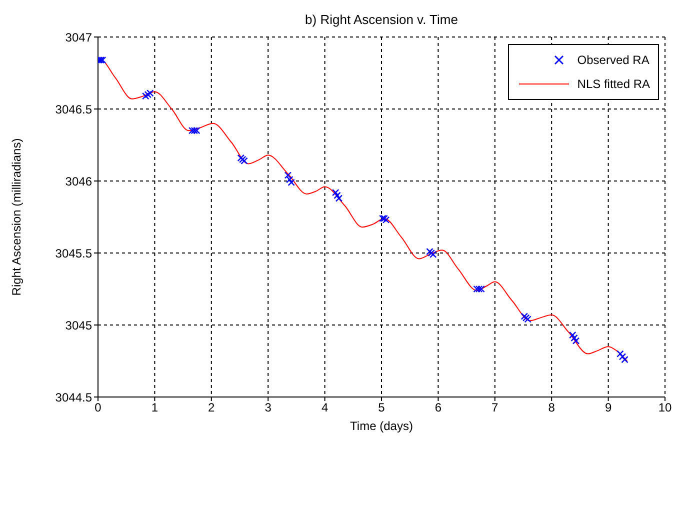 This screenshot has height=506, width=673. What do you see at coordinates (382, 407) in the screenshot?
I see `x-tick-label: 5` at bounding box center [382, 407].